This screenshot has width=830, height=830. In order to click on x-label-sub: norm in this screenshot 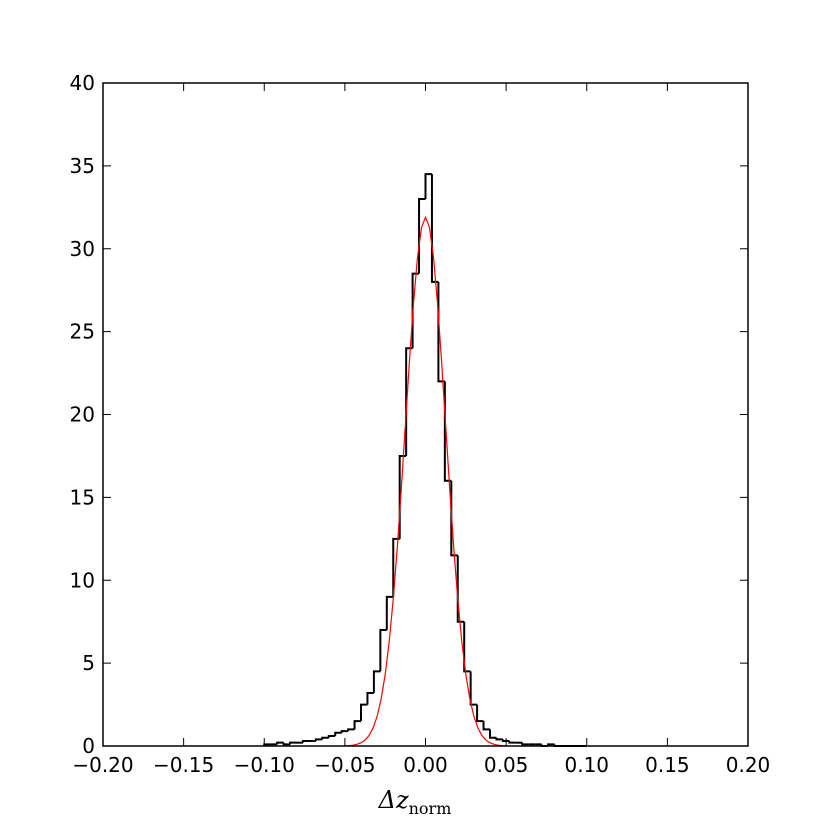, I will do `click(430, 808)`.